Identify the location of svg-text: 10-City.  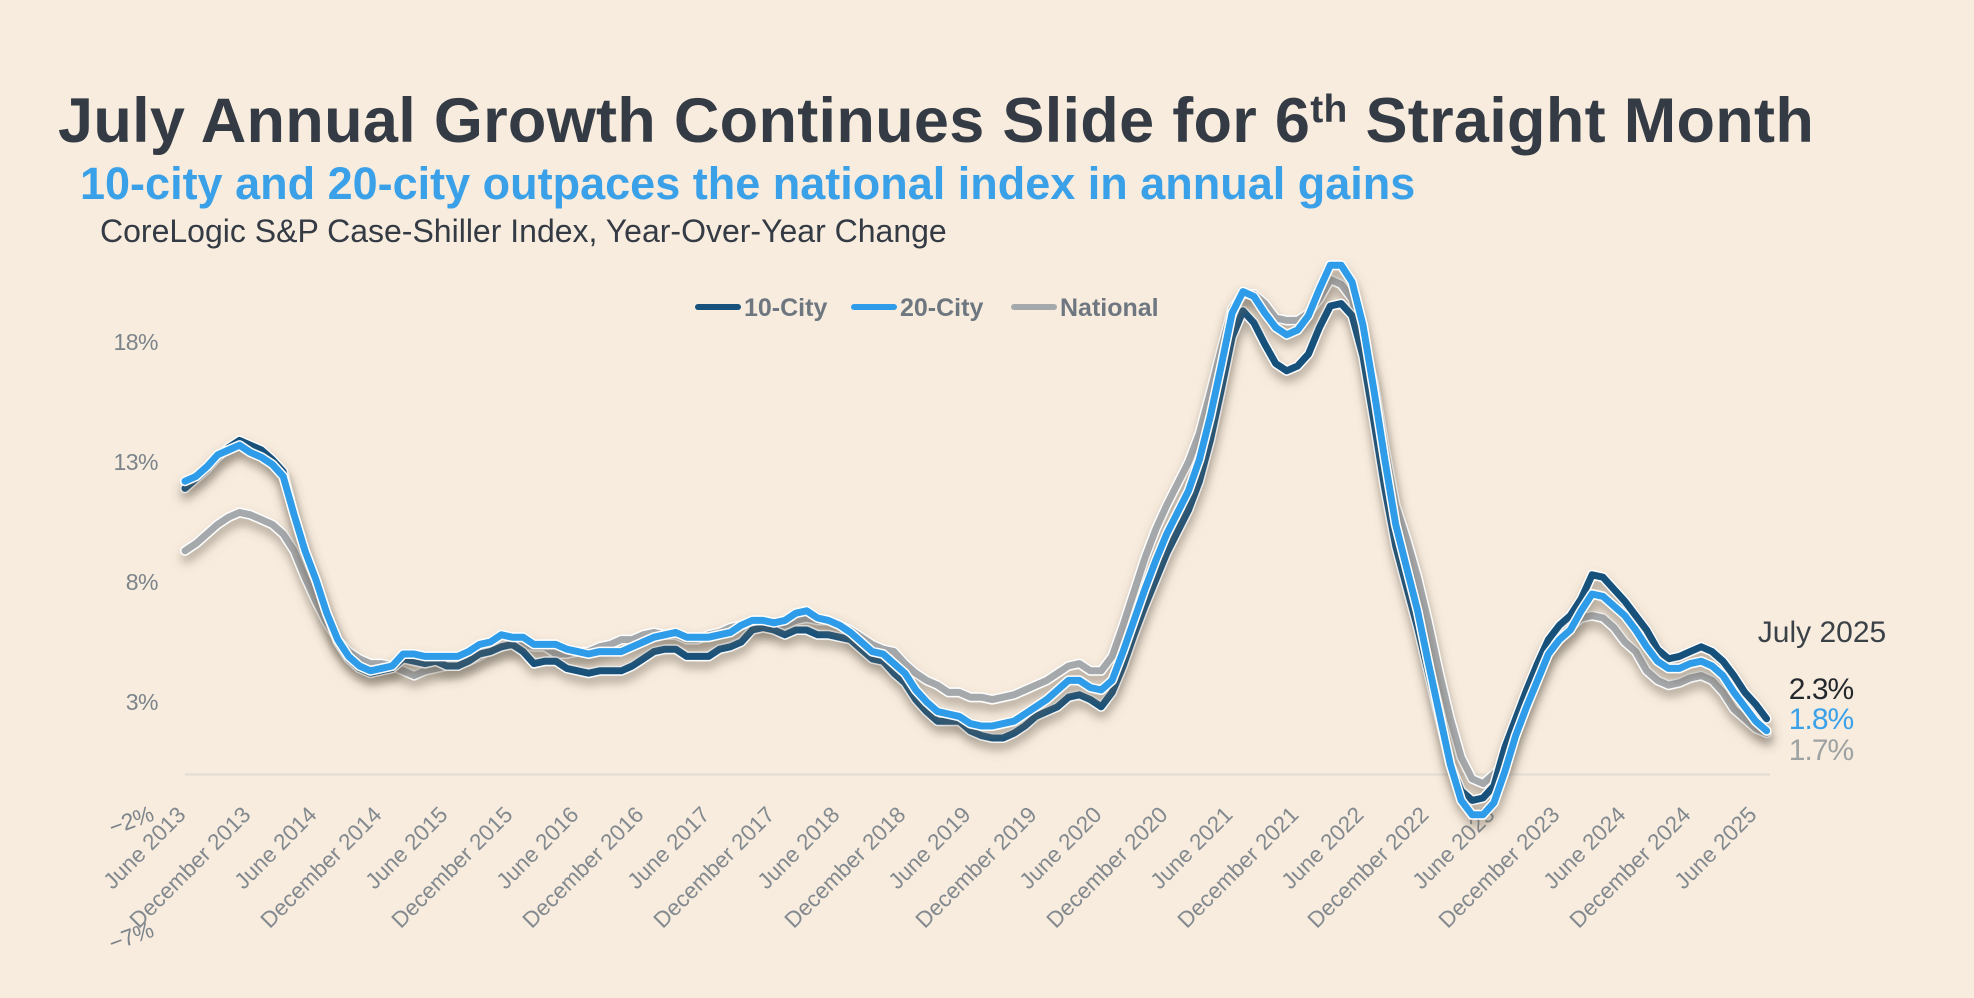
(785, 308).